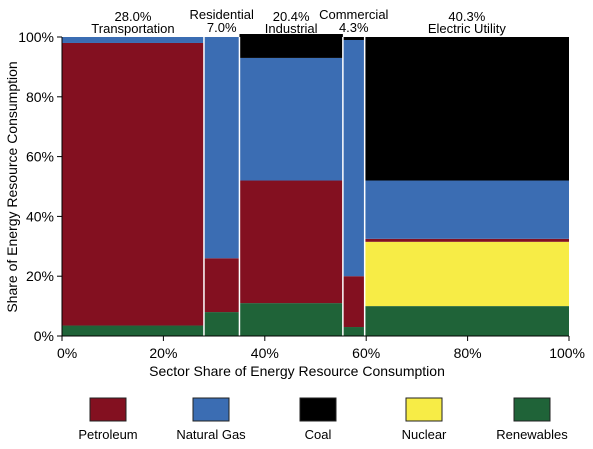 The image size is (593, 449). Describe the element at coordinates (40, 216) in the screenshot. I see `y-tick-label: 40%` at that location.